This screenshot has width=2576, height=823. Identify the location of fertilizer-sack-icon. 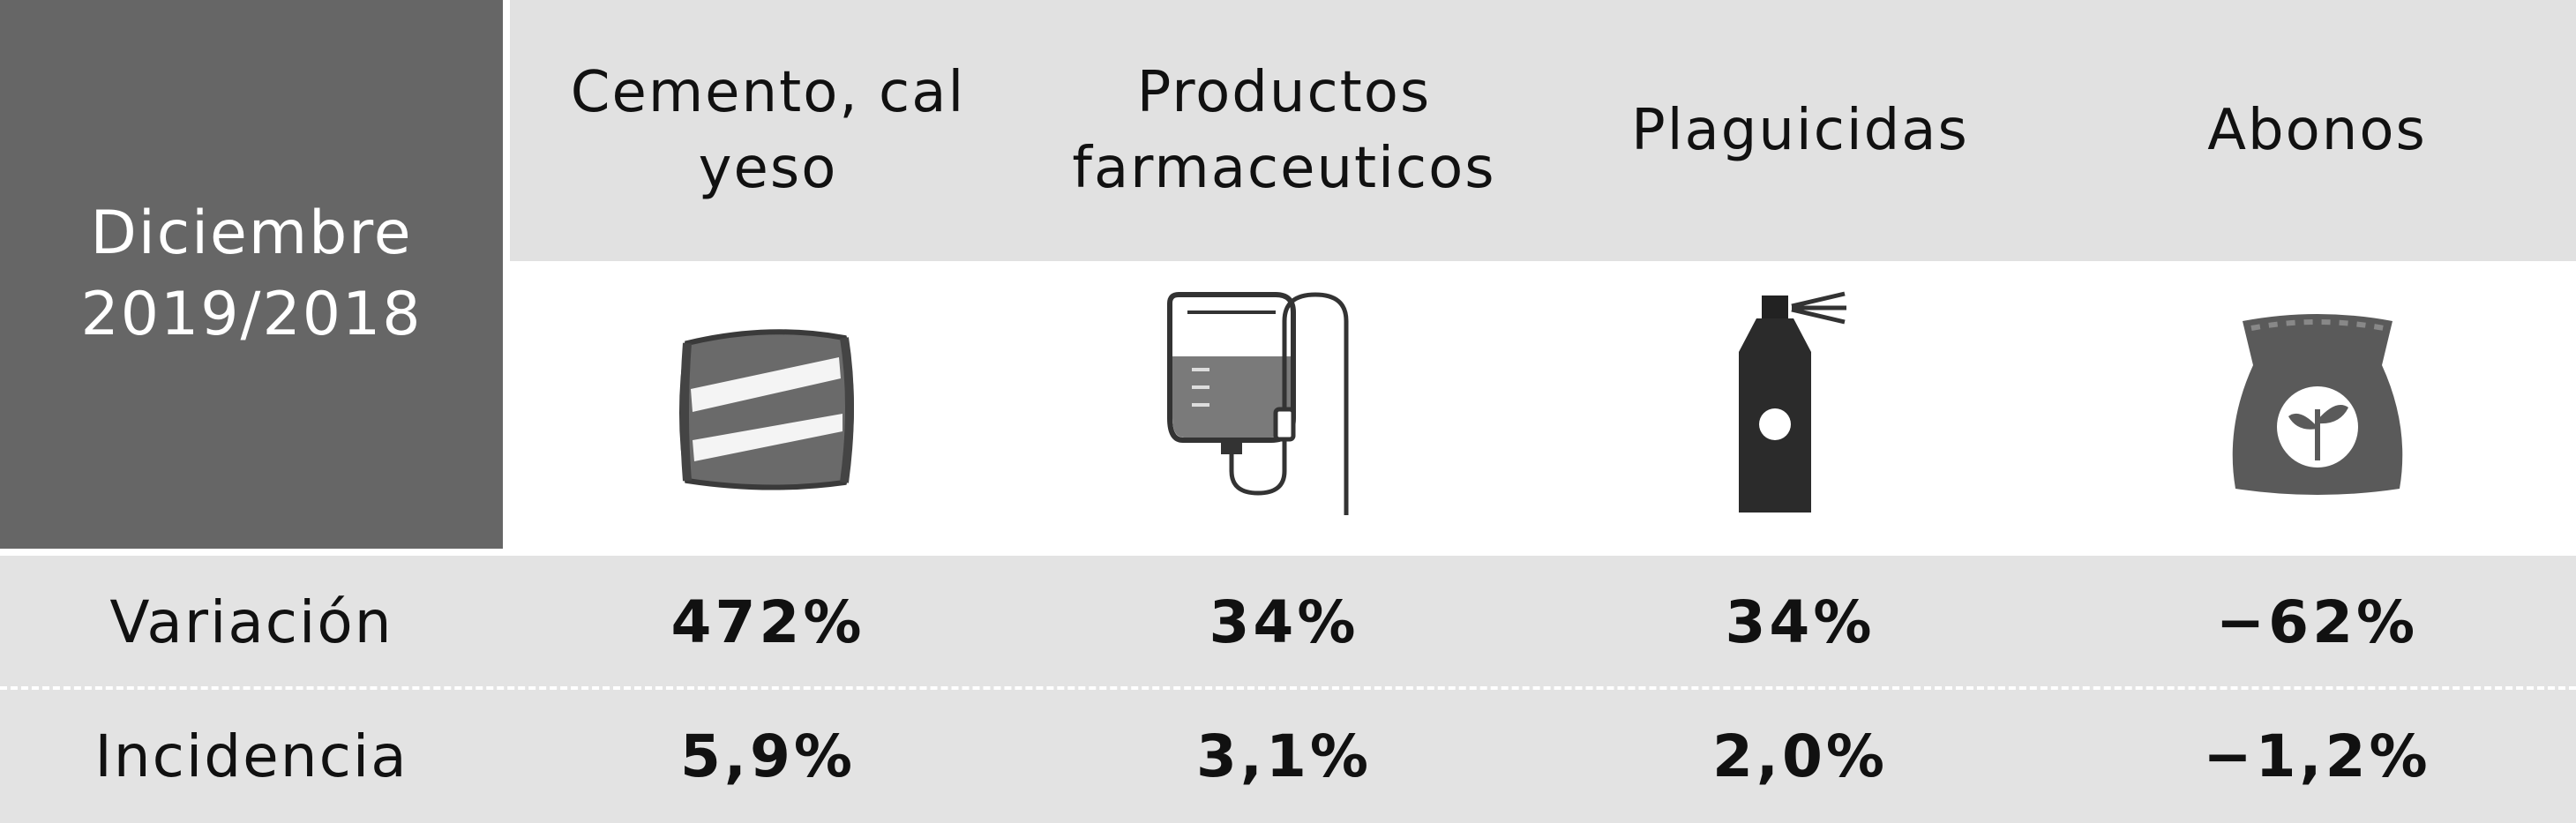
(2317, 405).